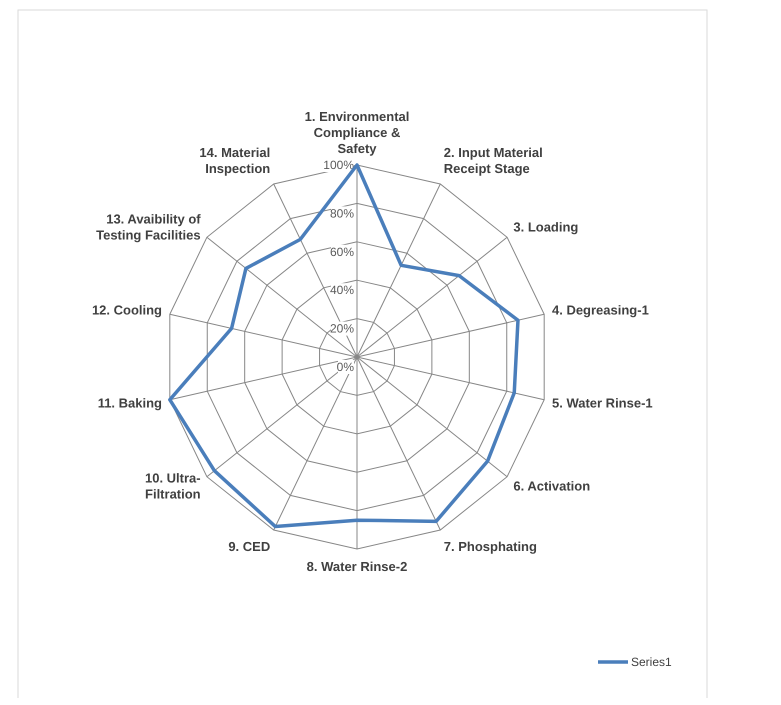 The image size is (781, 705). I want to click on spoke-label: 13. Avaibility of Testing Facilities, so click(149, 226).